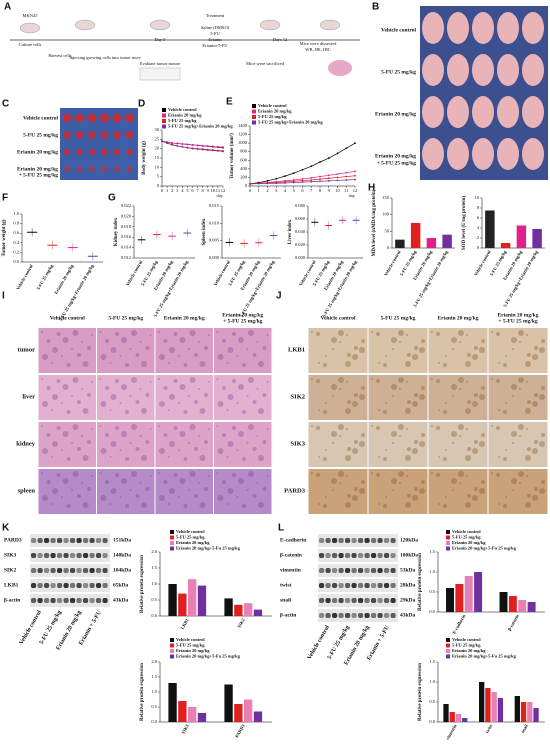 Image resolution: width=550 pixels, height=744 pixels. Describe the element at coordinates (524, 728) in the screenshot. I see `x-tick-label: snail` at that location.